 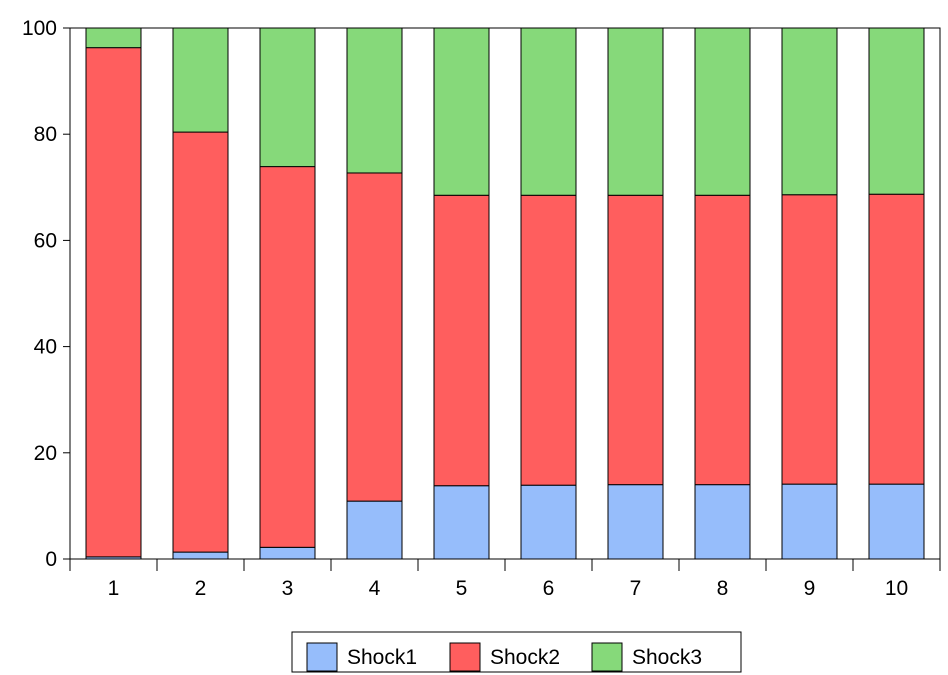 I want to click on x-axis: 1 2 3 4 5 6 7 8 9 10, so click(x=505, y=579).